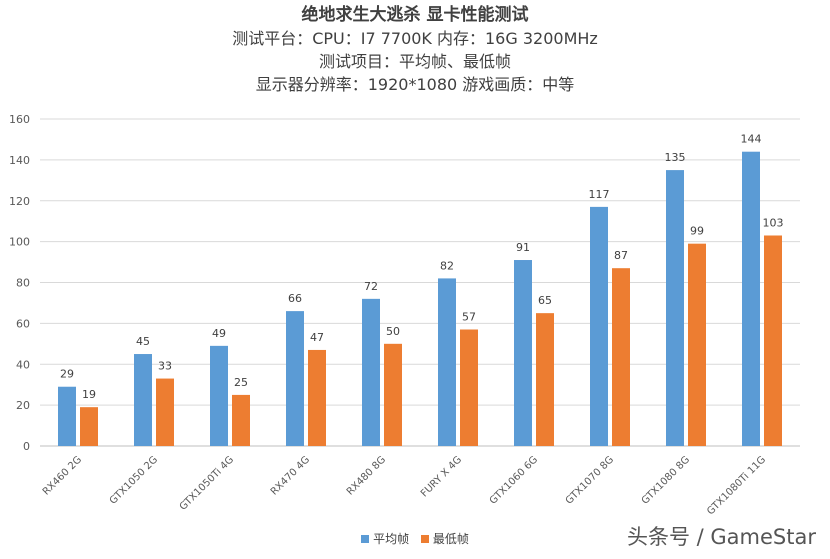  What do you see at coordinates (391, 539) in the screenshot?
I see `legend-label-avg: 平均帧` at bounding box center [391, 539].